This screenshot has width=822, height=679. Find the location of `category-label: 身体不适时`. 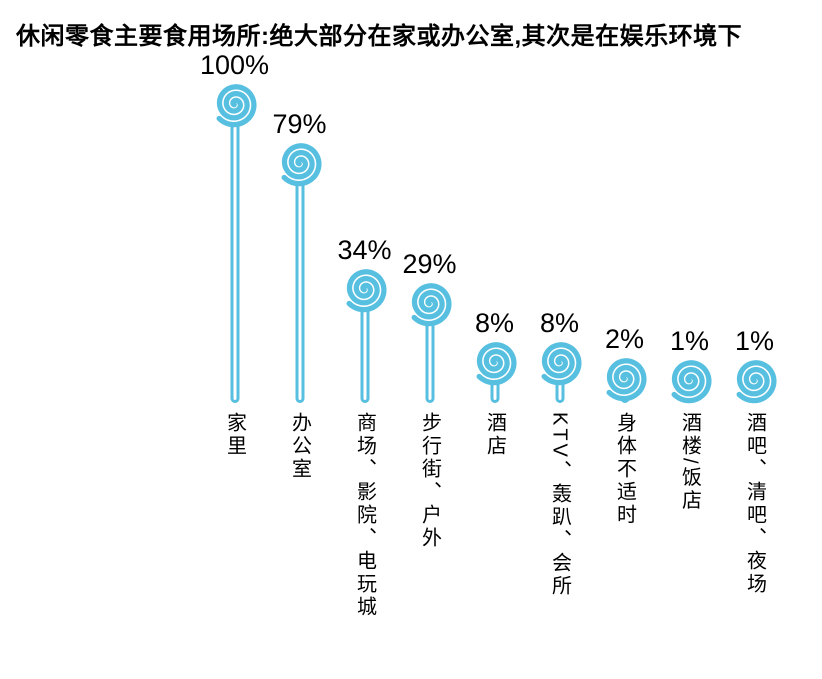

category-label: 身体不适时 is located at coordinates (624, 469).